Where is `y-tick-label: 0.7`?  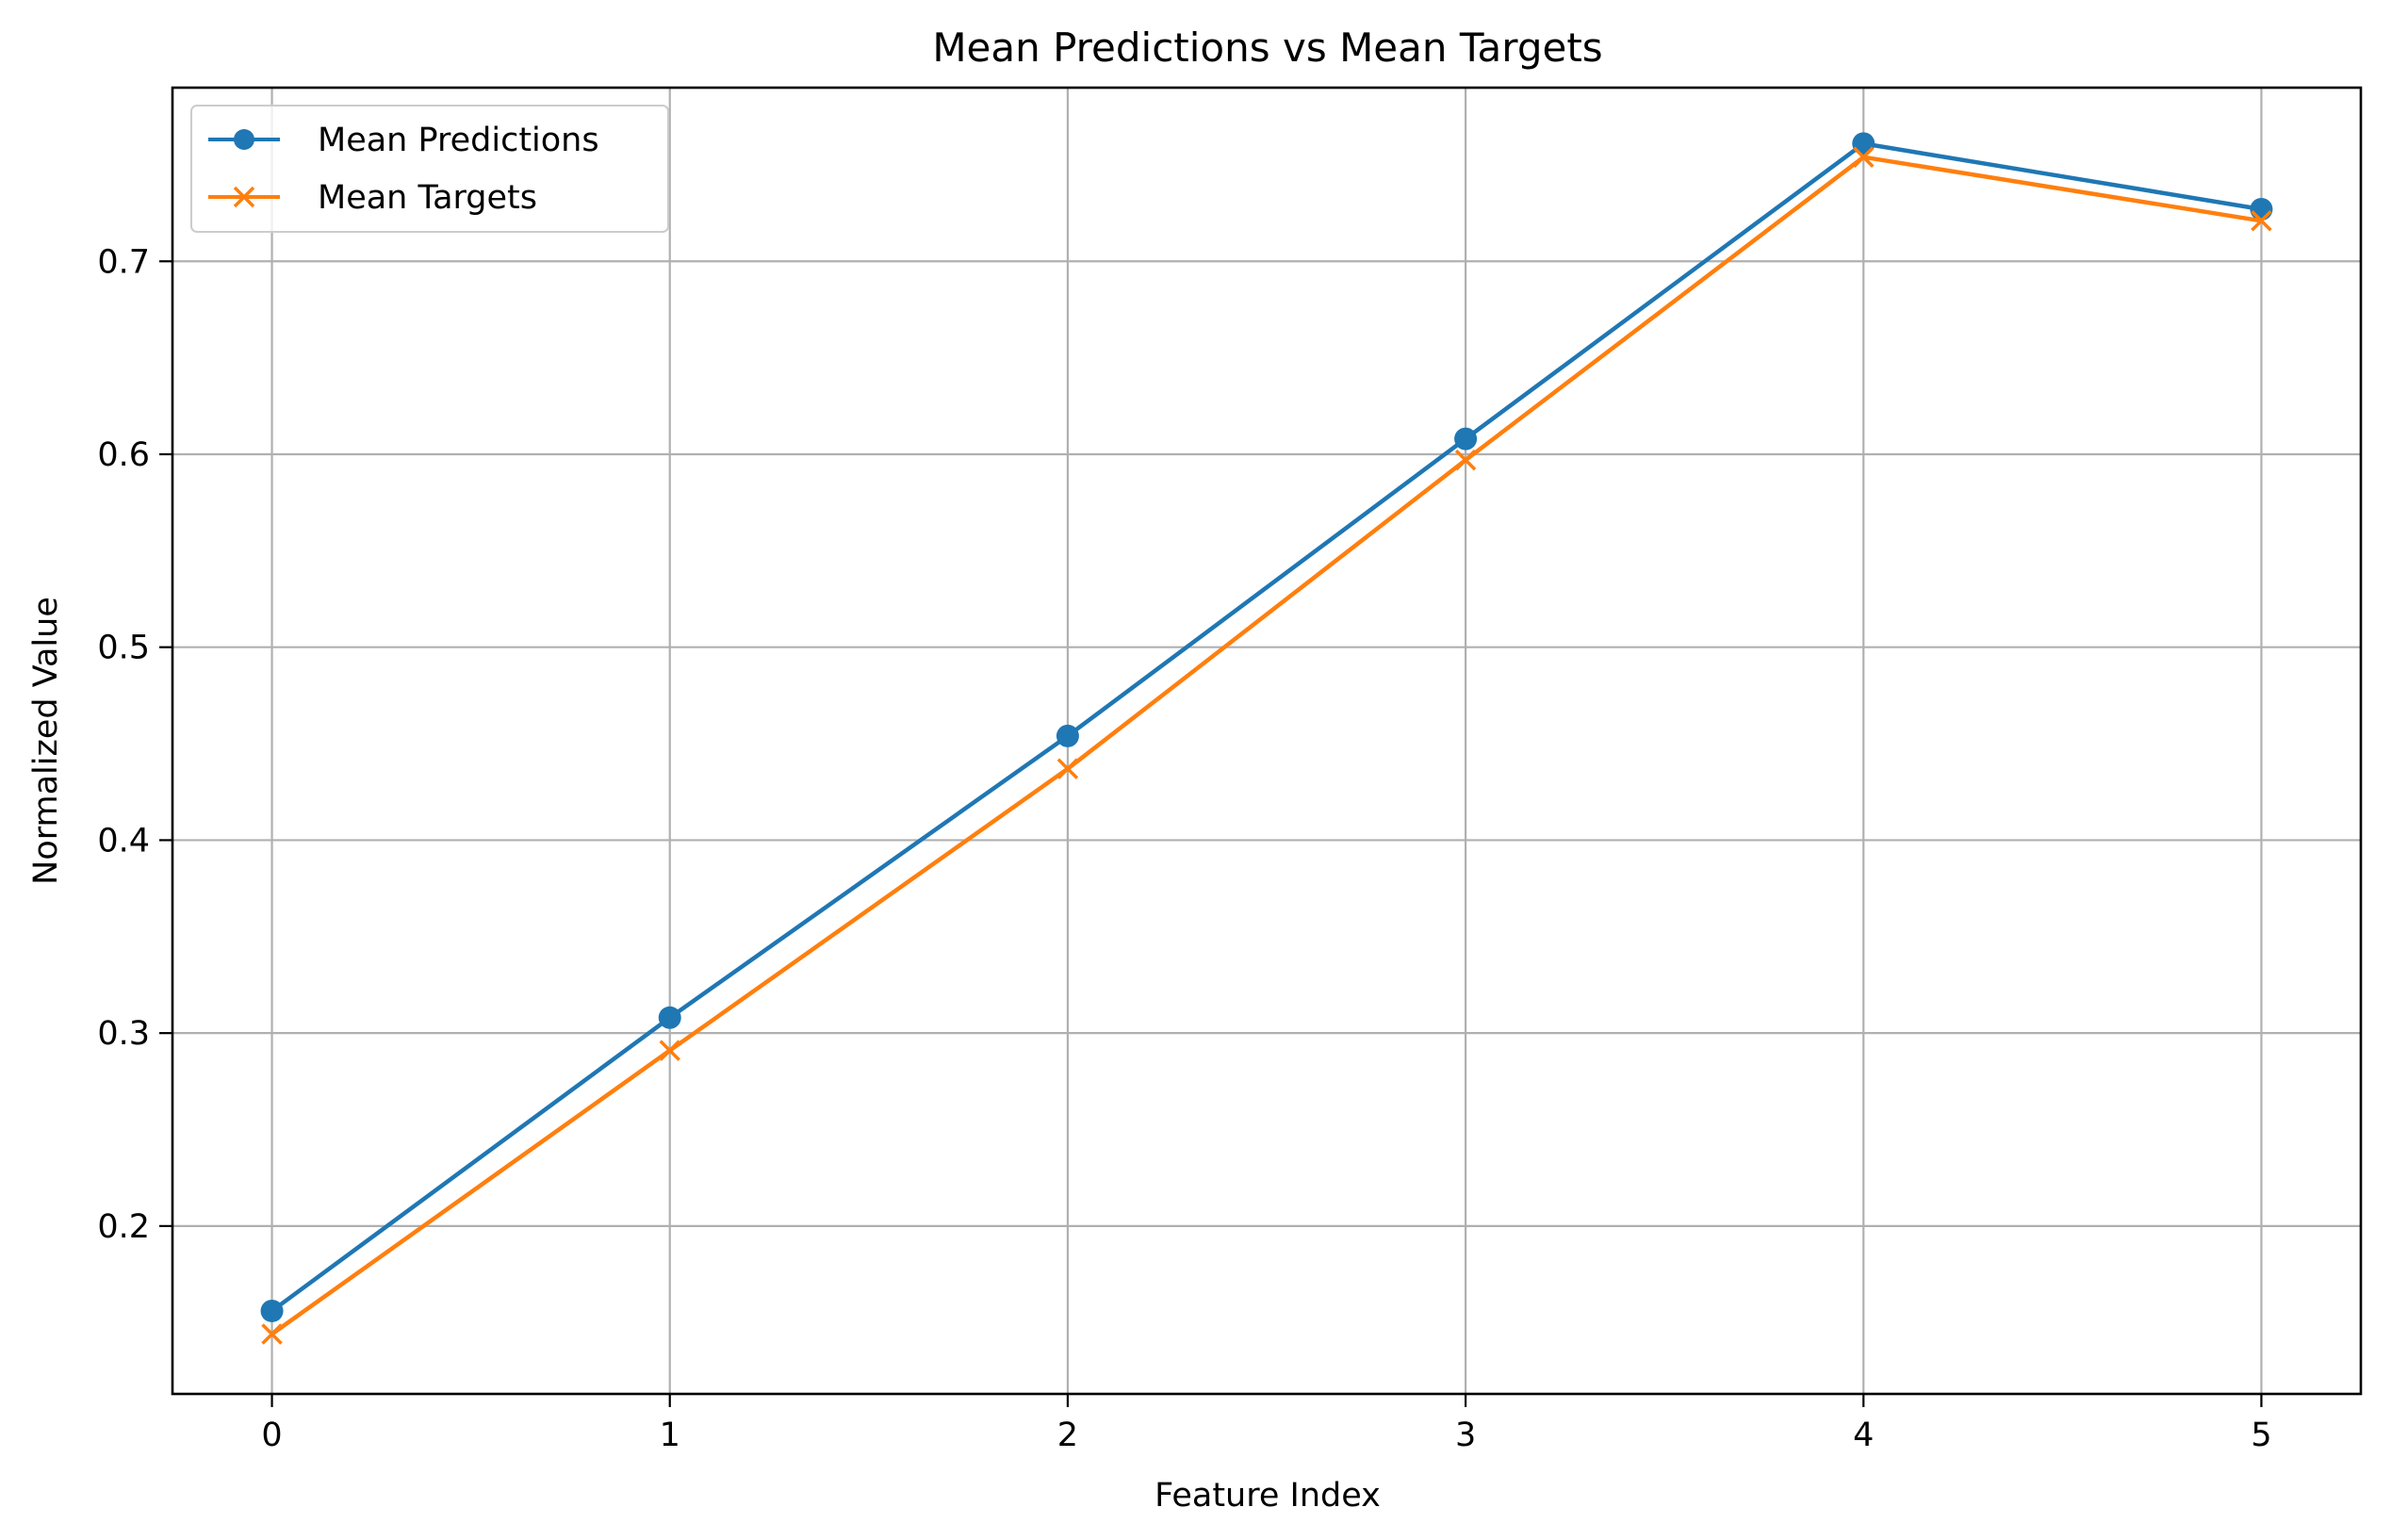 y-tick-label: 0.7 is located at coordinates (123, 262).